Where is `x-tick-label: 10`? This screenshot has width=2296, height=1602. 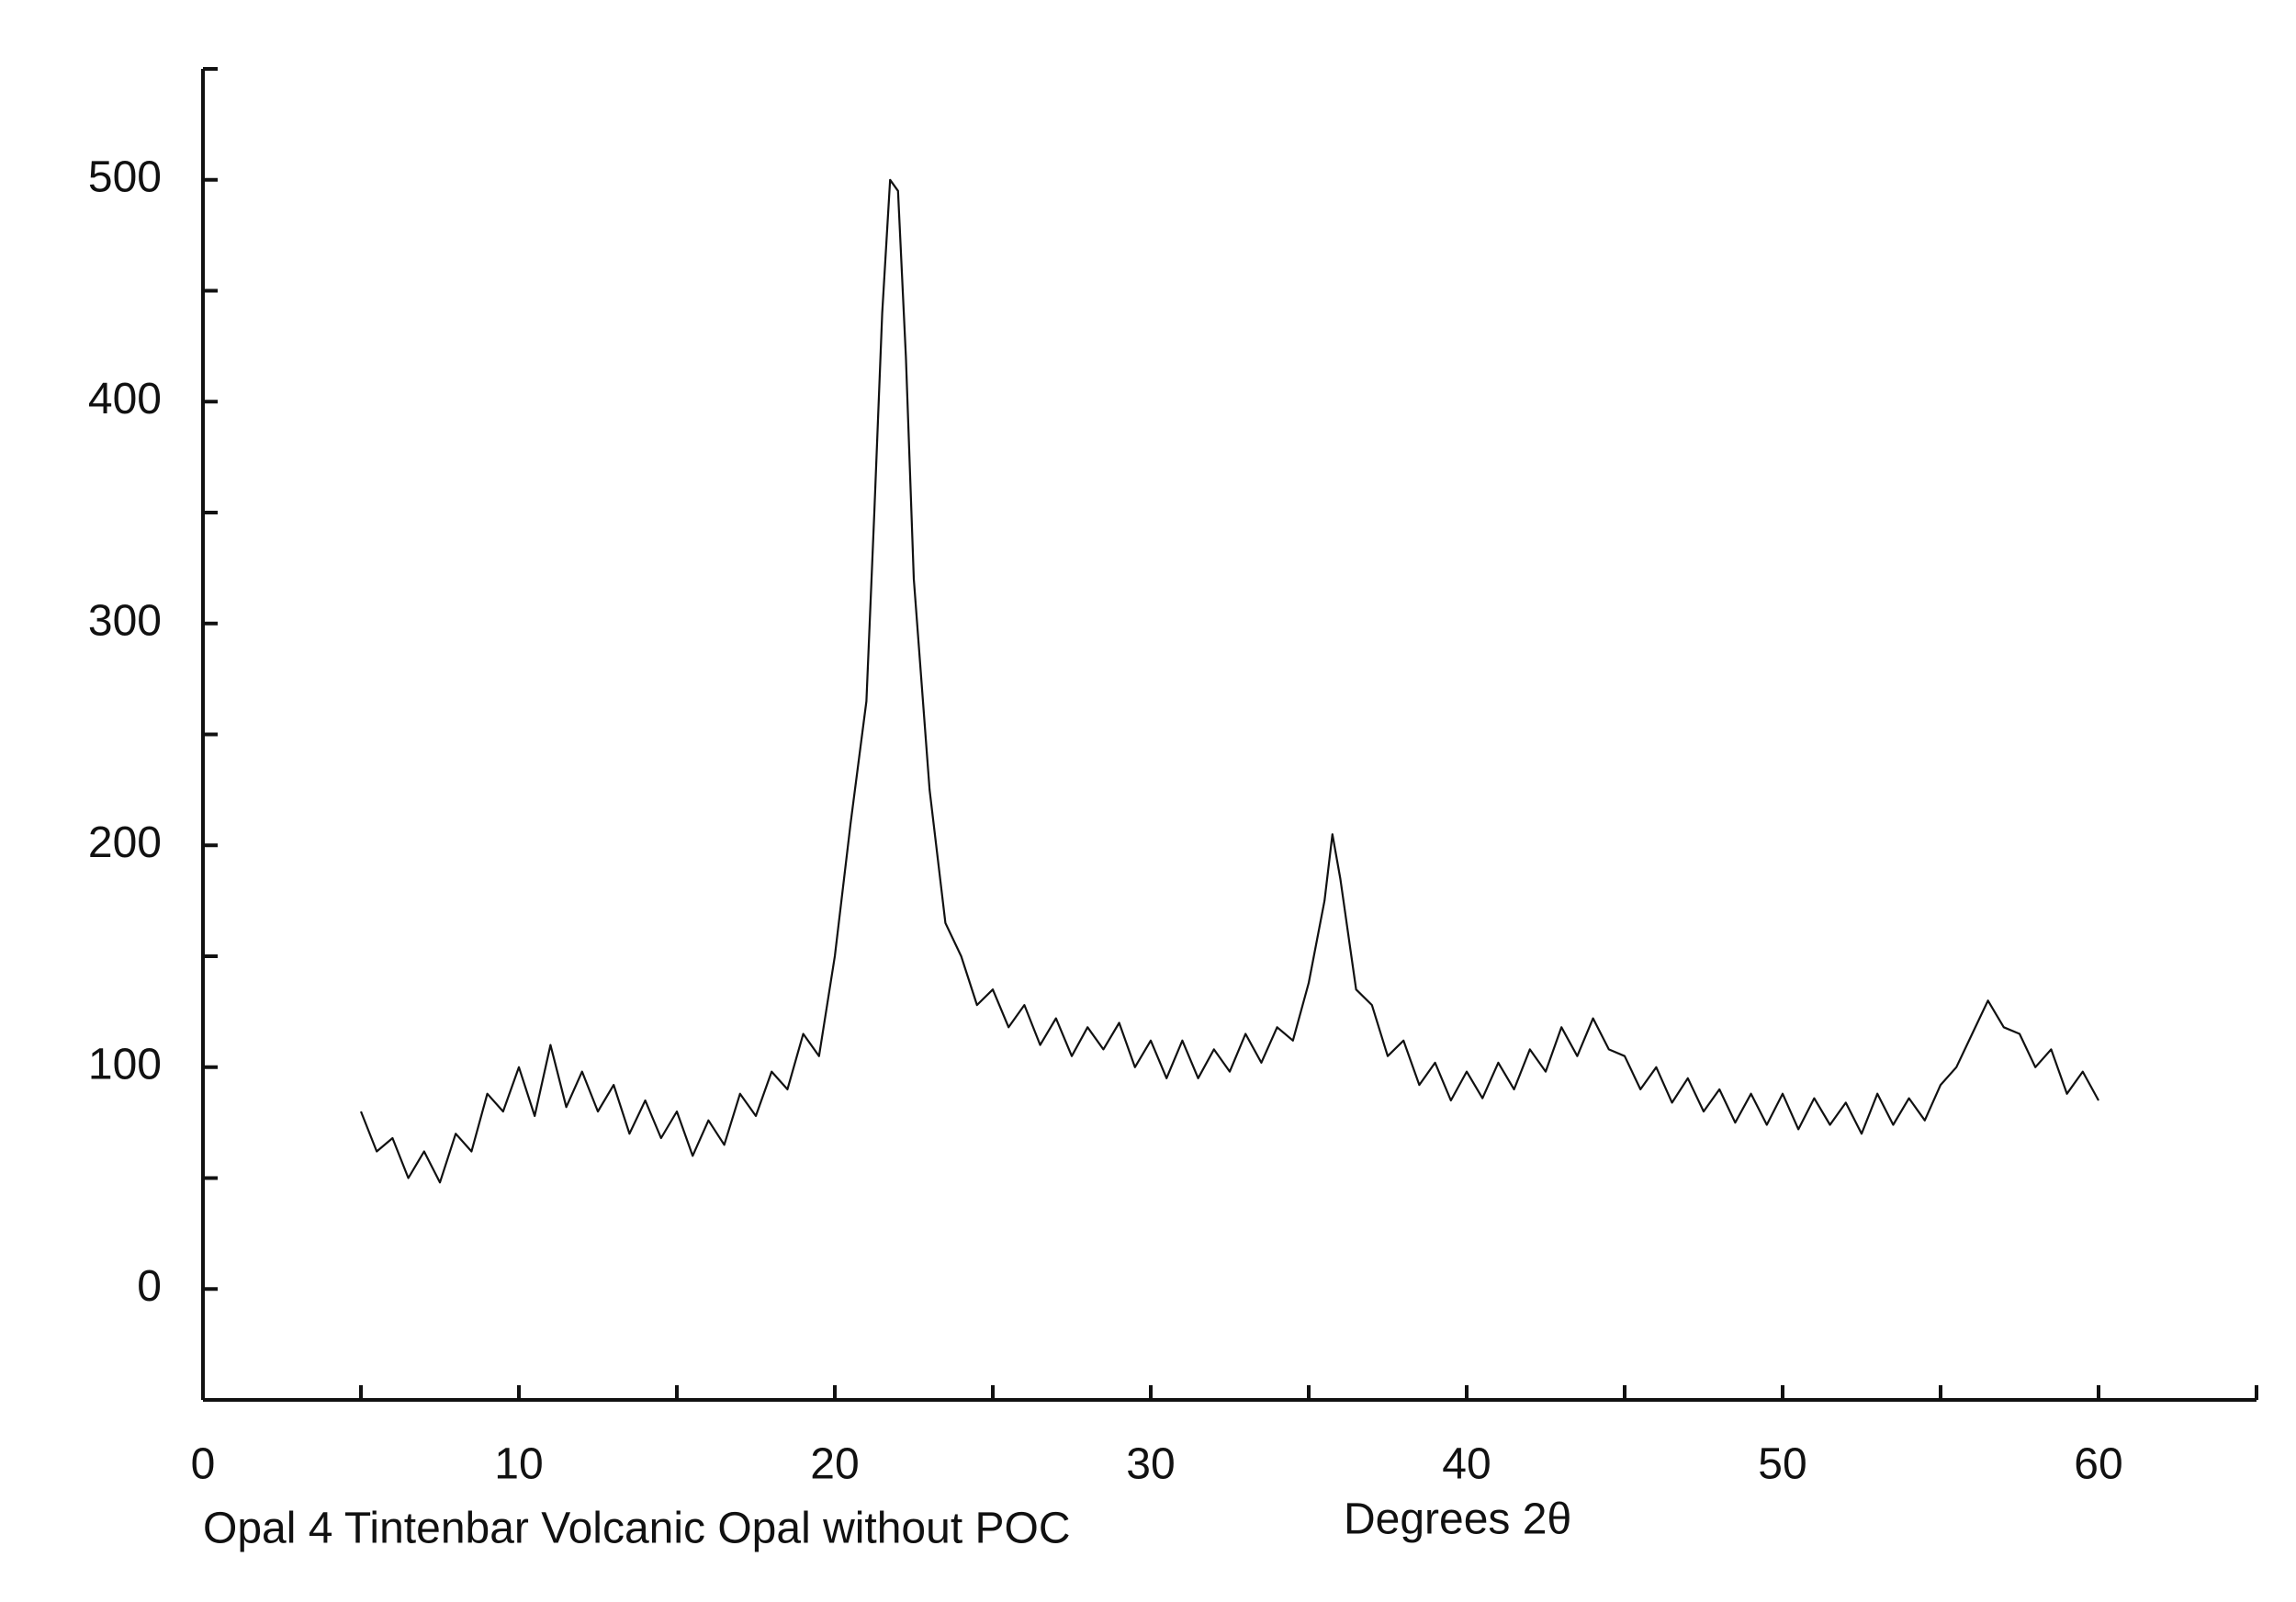
x-tick-label: 10 is located at coordinates (518, 1464).